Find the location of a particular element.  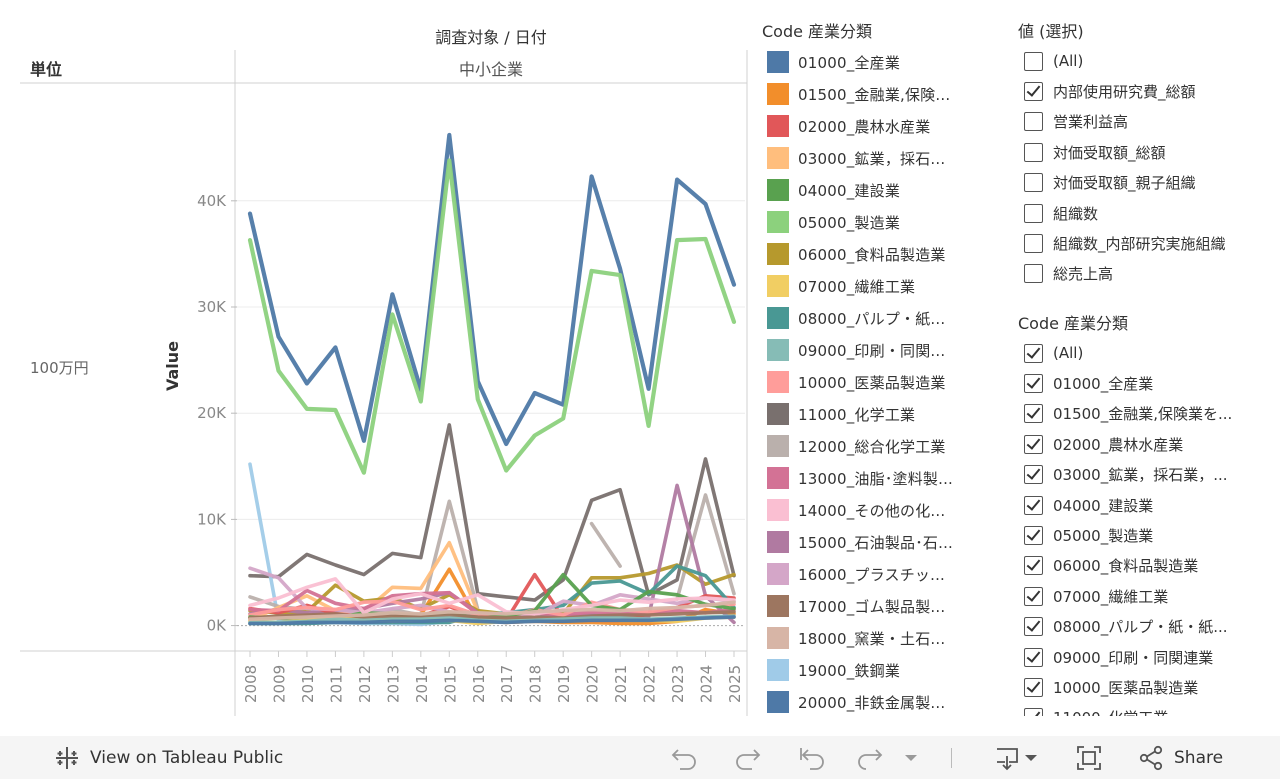

refresh-dropdown is located at coordinates (911, 757).